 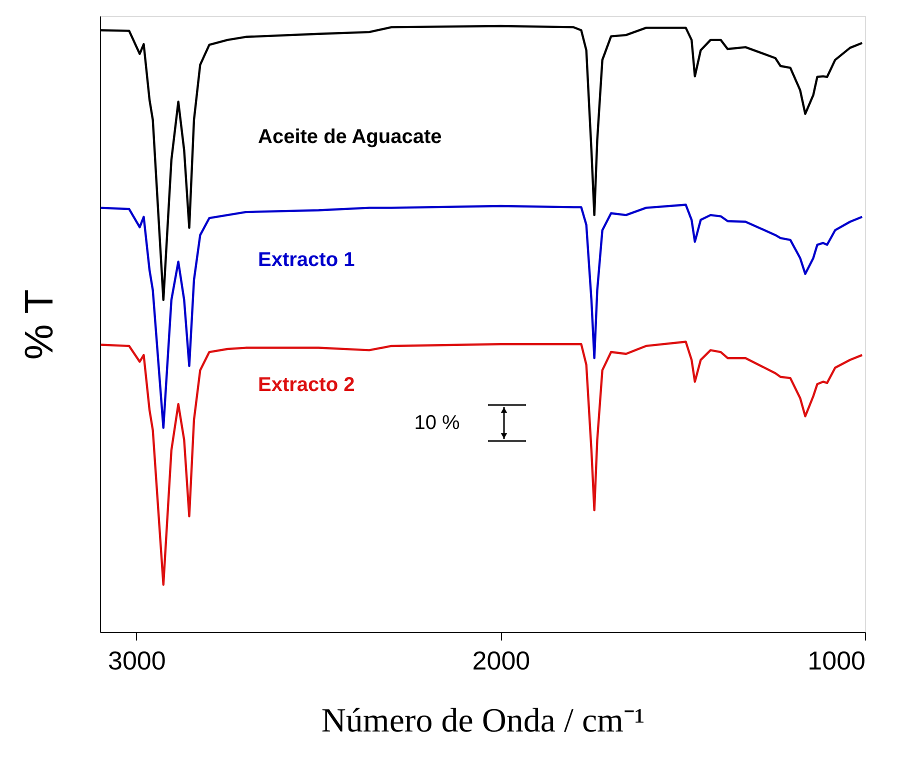 I want to click on series-label: Extracto 2, so click(x=306, y=385).